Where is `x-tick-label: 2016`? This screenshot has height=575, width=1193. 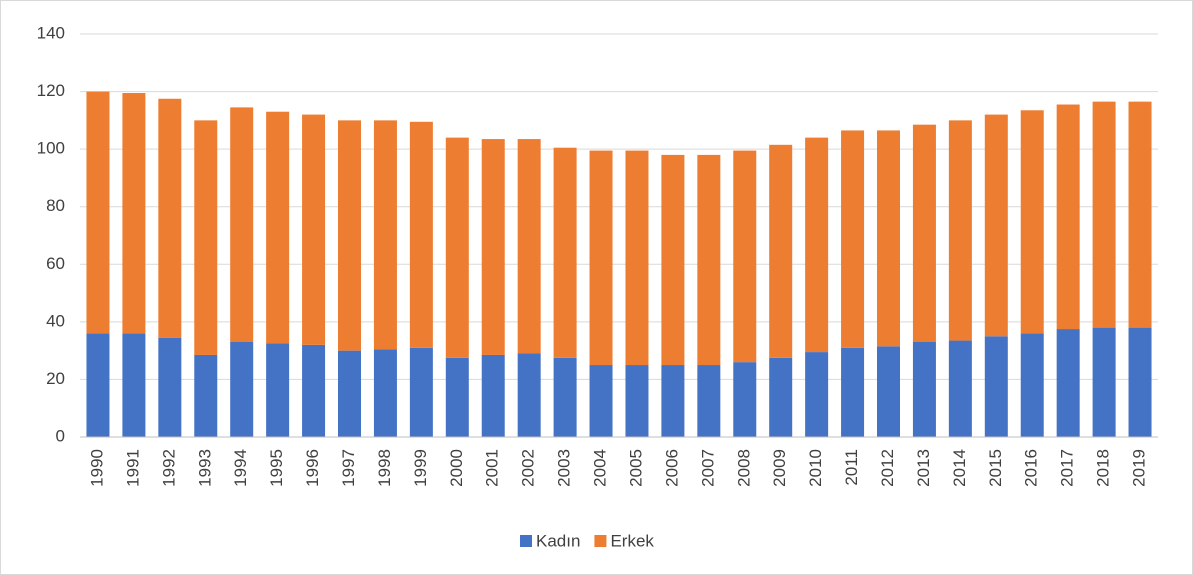
x-tick-label: 2016 is located at coordinates (1031, 468).